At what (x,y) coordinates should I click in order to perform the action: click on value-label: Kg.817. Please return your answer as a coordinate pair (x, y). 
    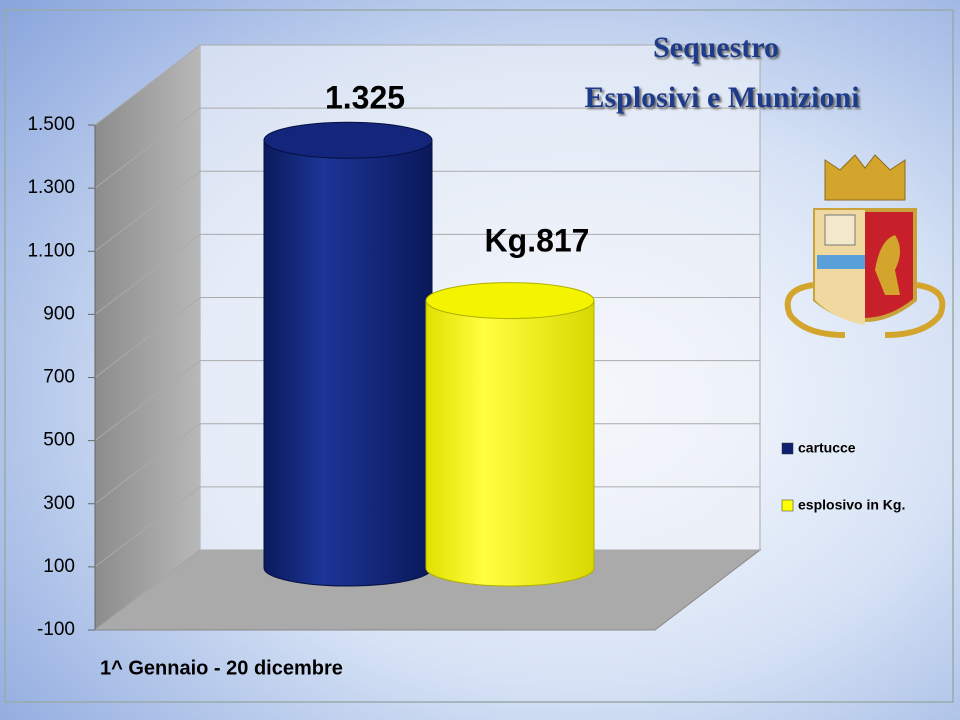
    Looking at the image, I should click on (537, 240).